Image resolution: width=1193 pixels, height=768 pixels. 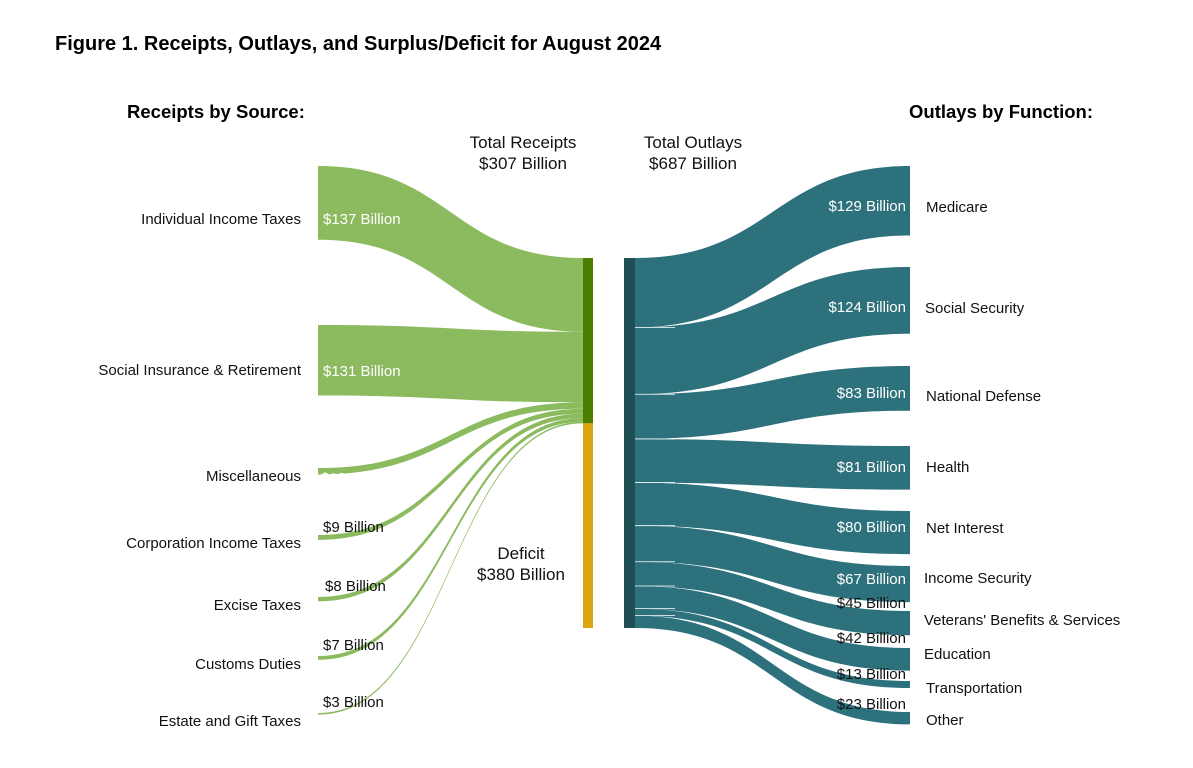 What do you see at coordinates (521, 553) in the screenshot?
I see `deficit-title: Deficit` at bounding box center [521, 553].